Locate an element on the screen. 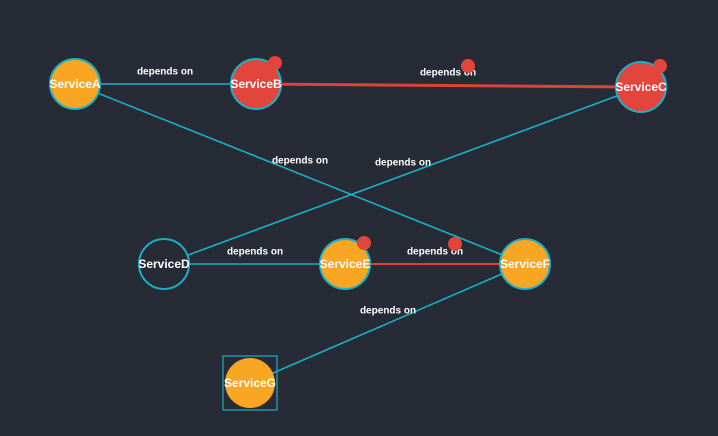 This screenshot has width=718, height=436. node-label: ServiceC is located at coordinates (641, 87).